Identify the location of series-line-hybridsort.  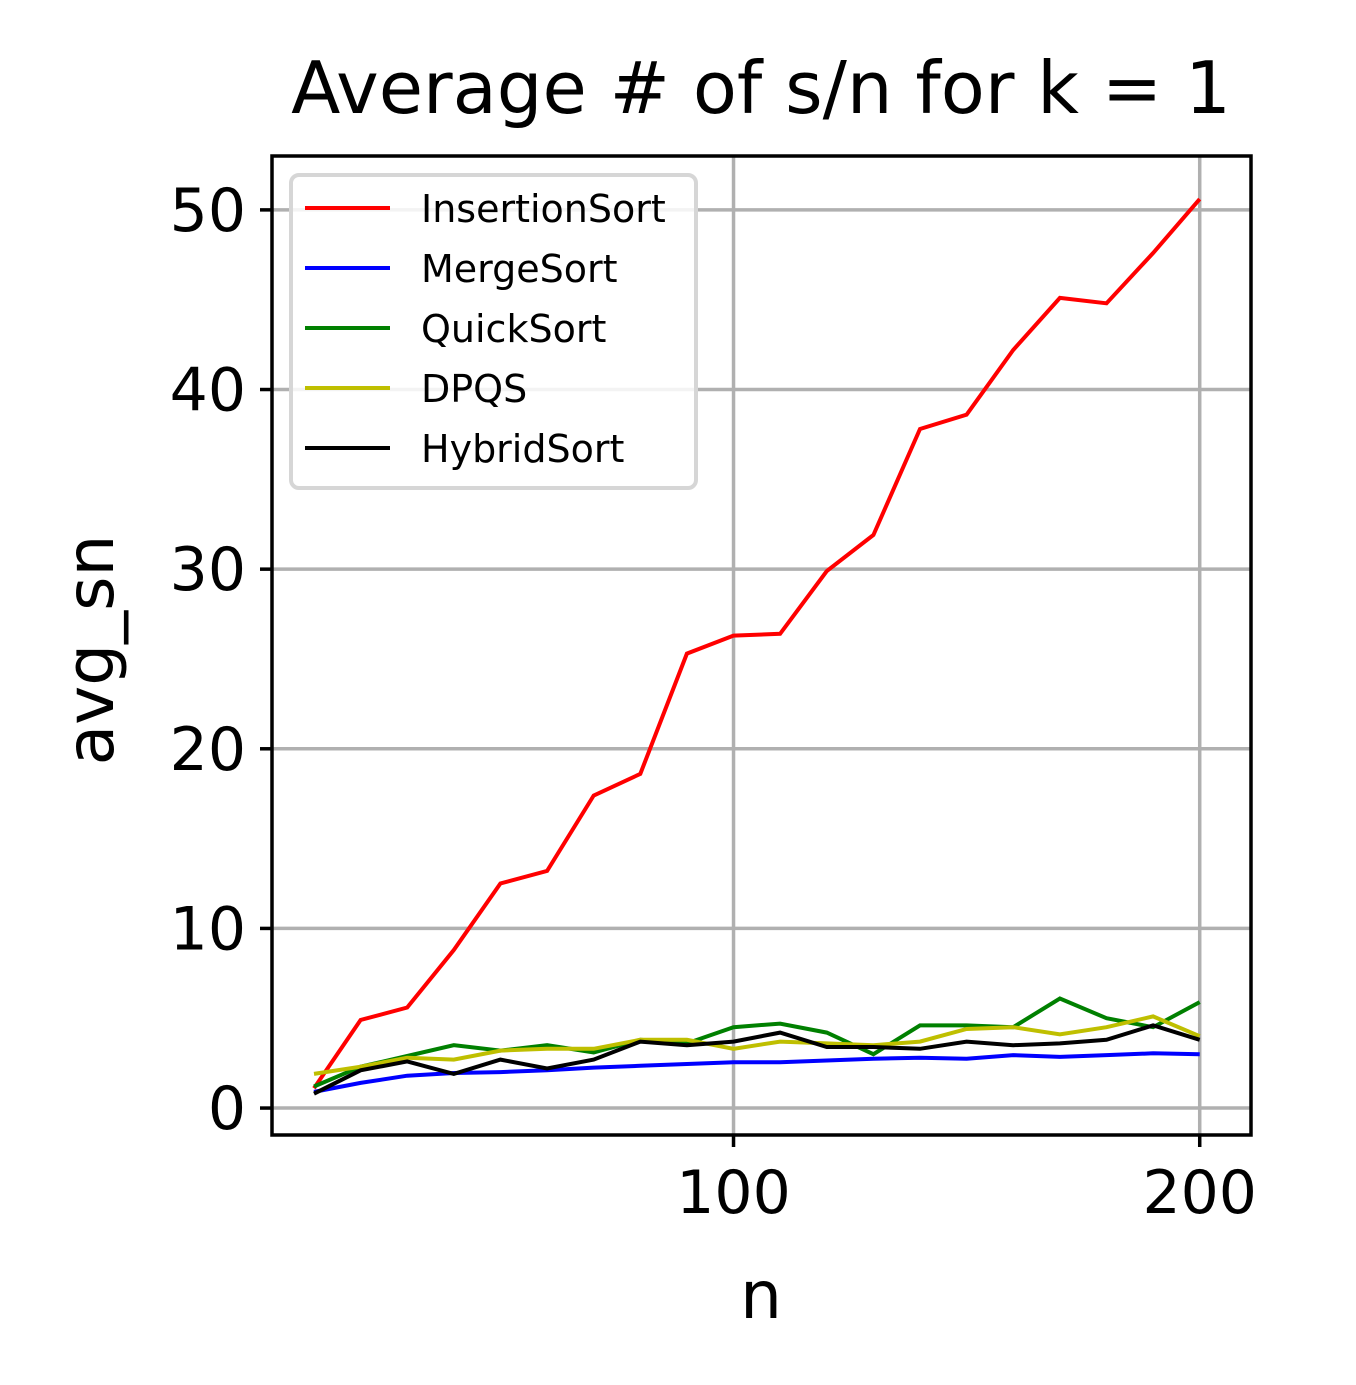
(757, 1059).